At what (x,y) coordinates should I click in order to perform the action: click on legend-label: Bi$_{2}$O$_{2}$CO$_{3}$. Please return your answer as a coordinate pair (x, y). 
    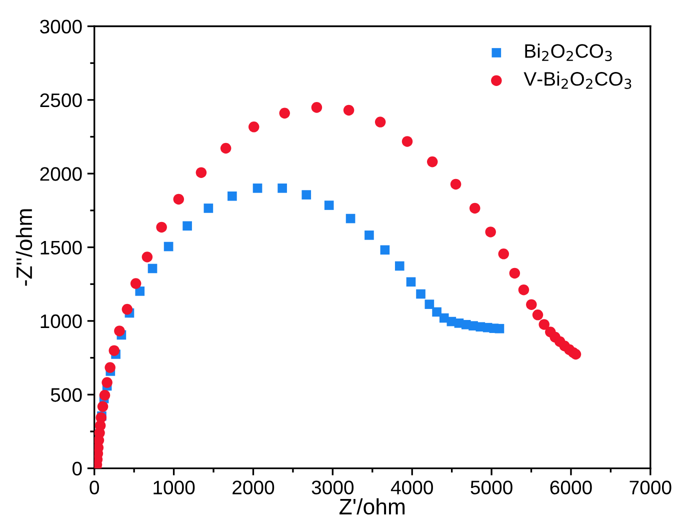
    Looking at the image, I should click on (568, 53).